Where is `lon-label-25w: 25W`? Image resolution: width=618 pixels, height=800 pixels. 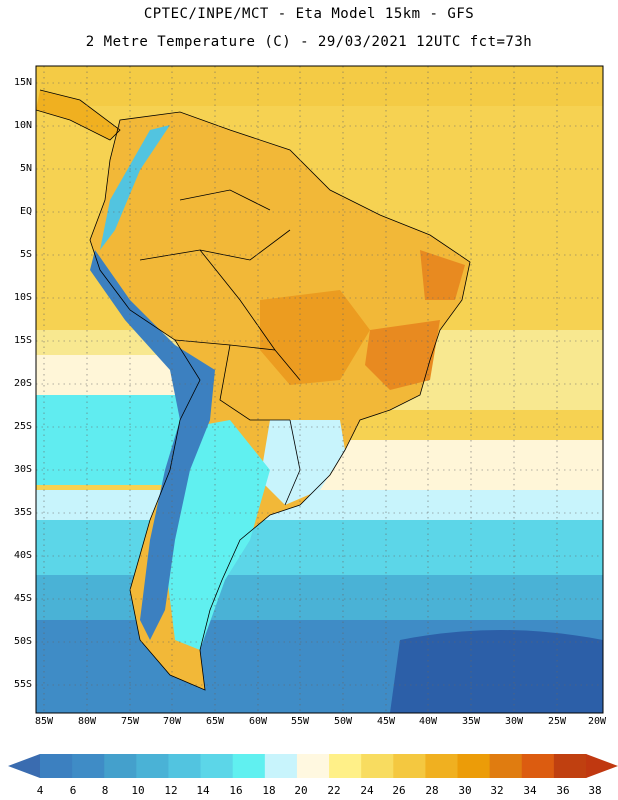
lon-label-25w: 25W is located at coordinates (557, 721).